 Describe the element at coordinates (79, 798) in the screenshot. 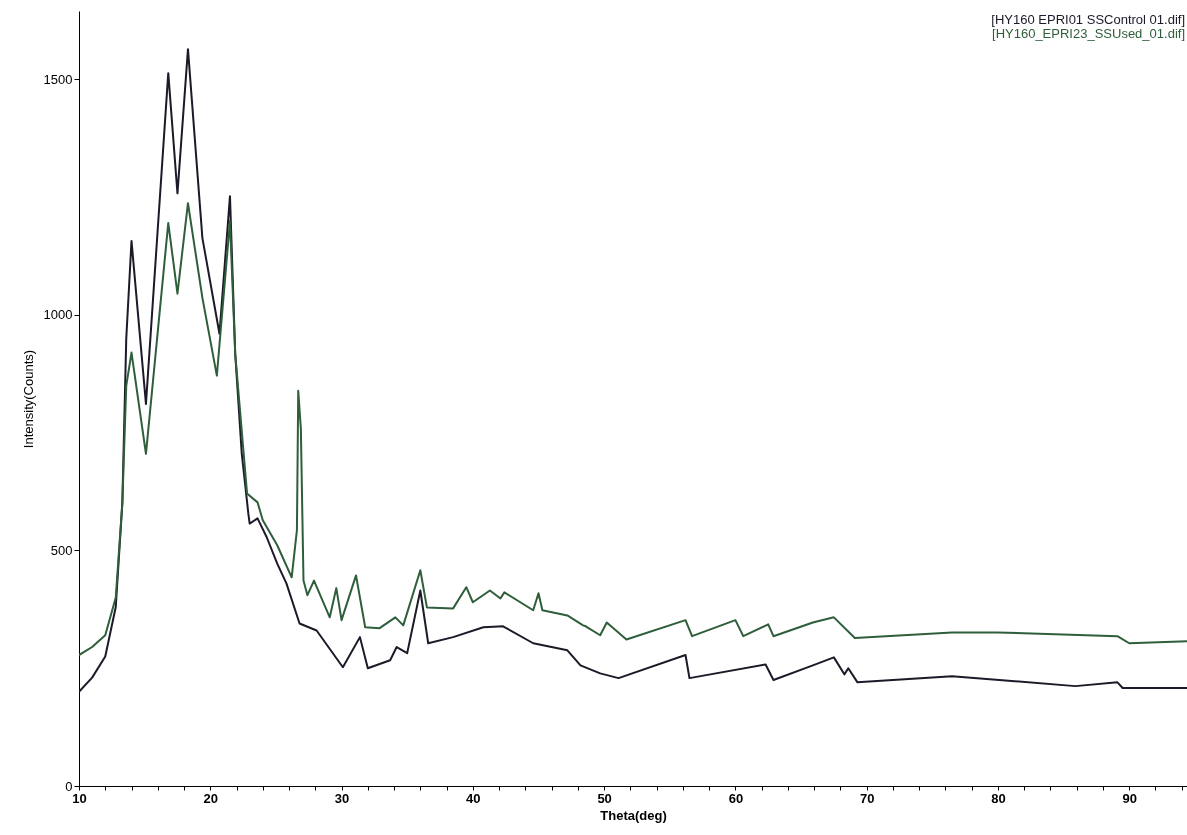

I see `x-tick-label: 10` at that location.